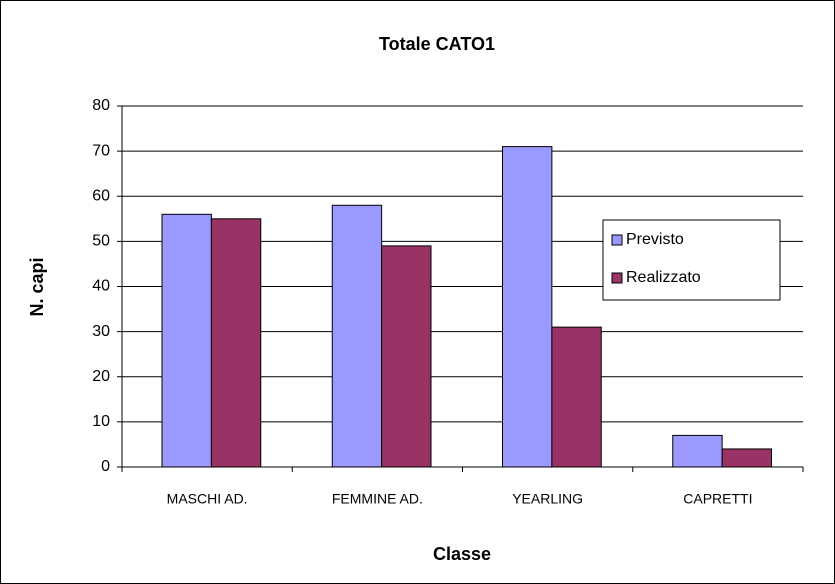 This screenshot has height=584, width=835. Describe the element at coordinates (437, 44) in the screenshot. I see `chart-title: Totale CATO1` at that location.